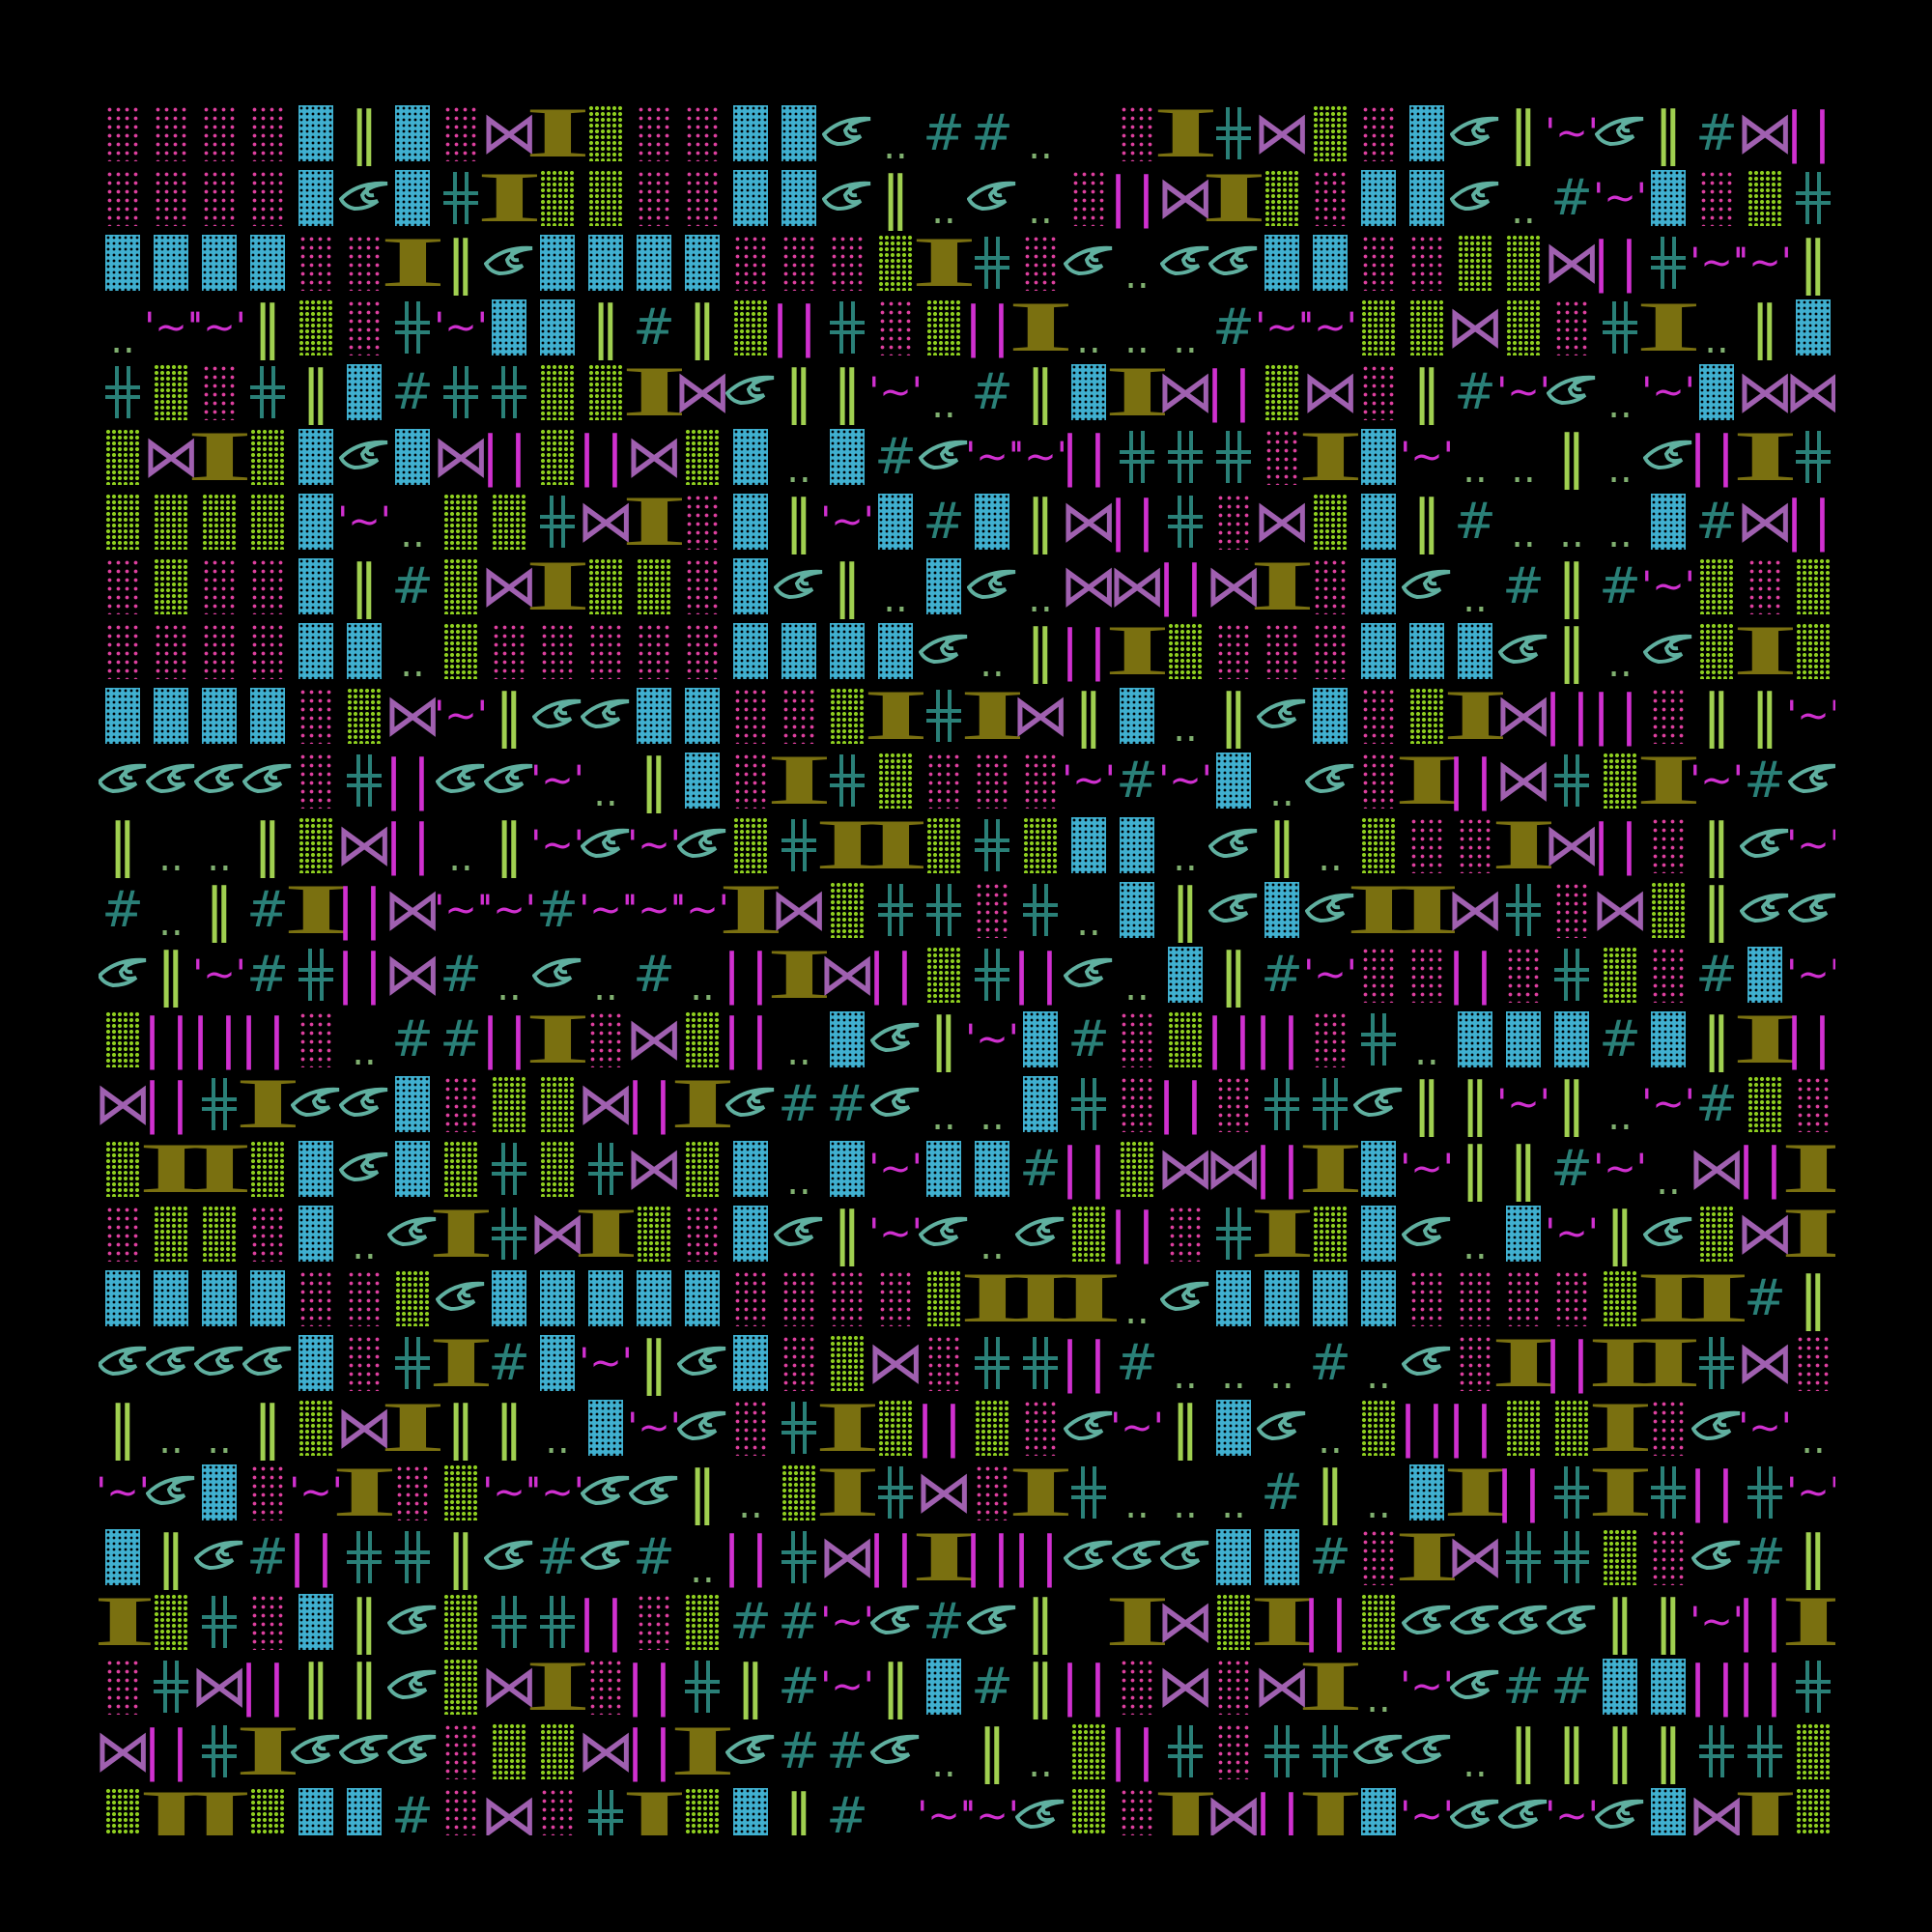 The width and height of the screenshot is (1932, 1932). What do you see at coordinates (604, 456) in the screenshot?
I see `magenta-bars-cell: ||` at bounding box center [604, 456].